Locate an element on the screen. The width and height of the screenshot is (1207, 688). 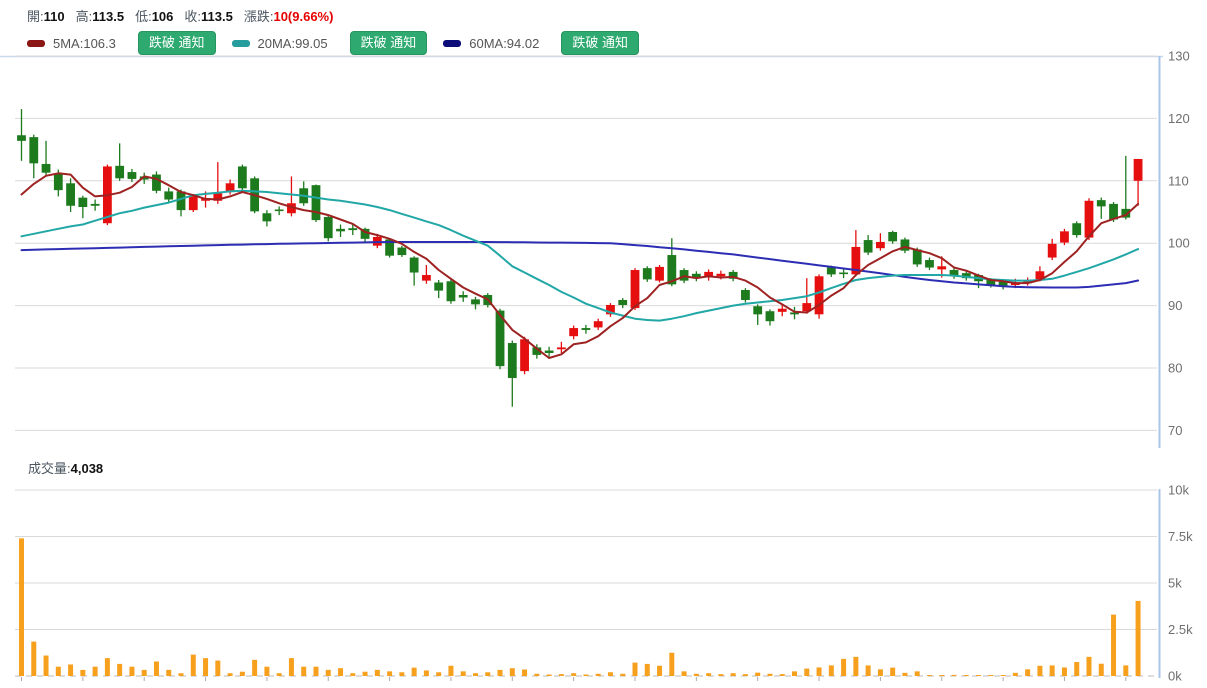
svg-text: 130 is located at coordinates (1179, 56).